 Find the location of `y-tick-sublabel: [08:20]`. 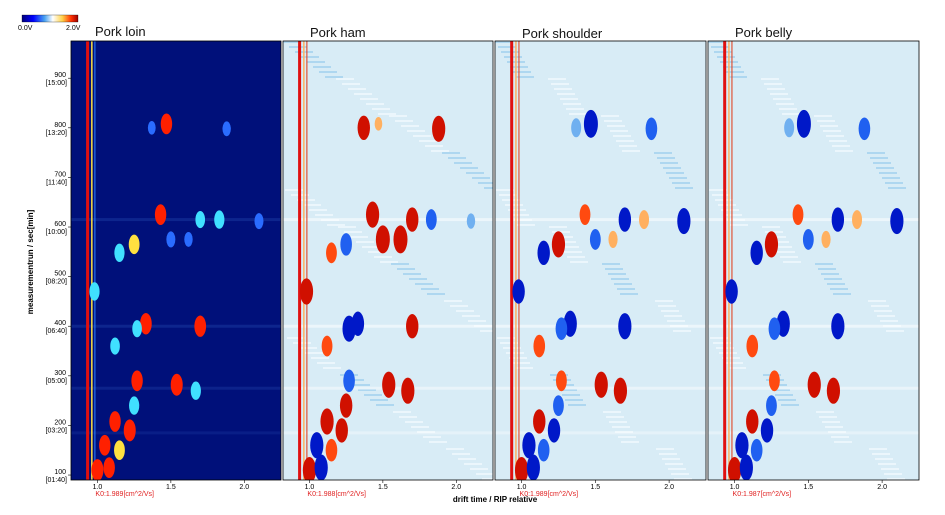

y-tick-sublabel: [08:20] is located at coordinates (56, 282).